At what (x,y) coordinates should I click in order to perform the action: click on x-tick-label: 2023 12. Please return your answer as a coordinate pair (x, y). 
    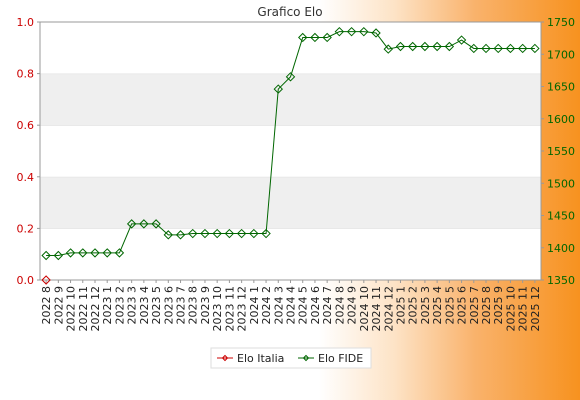
    Looking at the image, I should click on (242, 309).